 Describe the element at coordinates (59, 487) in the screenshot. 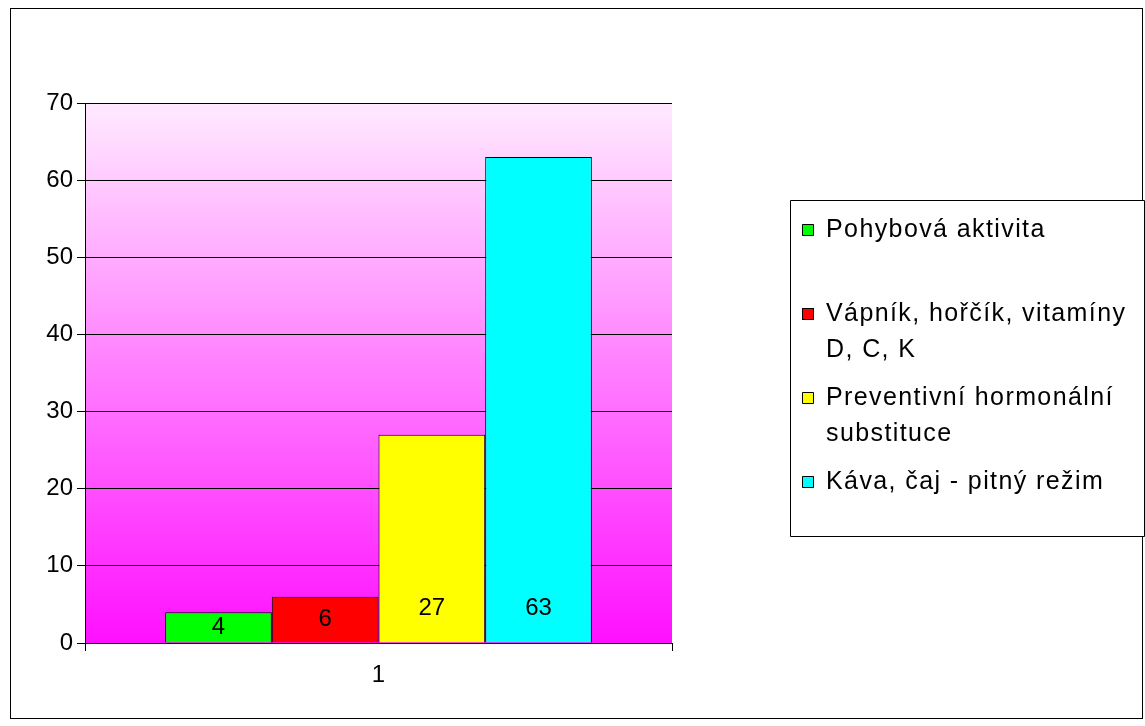

I see `y-tick-label: 20` at that location.